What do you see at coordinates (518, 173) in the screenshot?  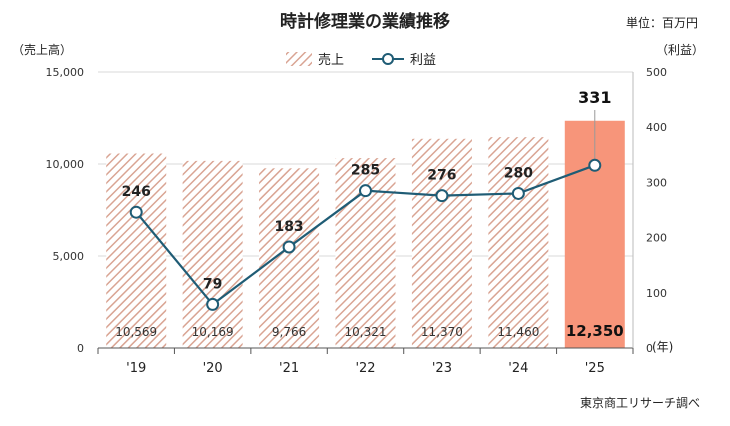 I see `profit-value-label: 280` at bounding box center [518, 173].